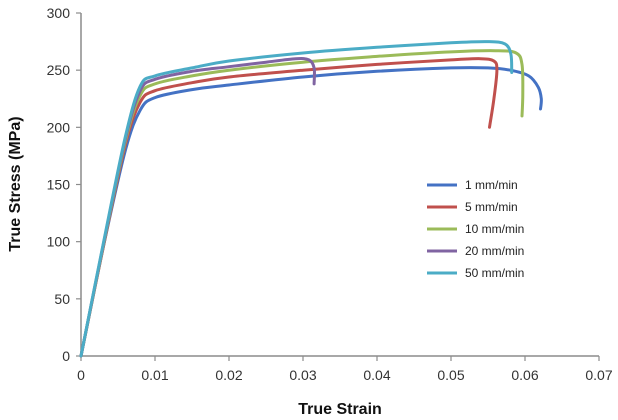 The width and height of the screenshot is (618, 420). What do you see at coordinates (62, 299) in the screenshot?
I see `y-tick-label: 50` at bounding box center [62, 299].